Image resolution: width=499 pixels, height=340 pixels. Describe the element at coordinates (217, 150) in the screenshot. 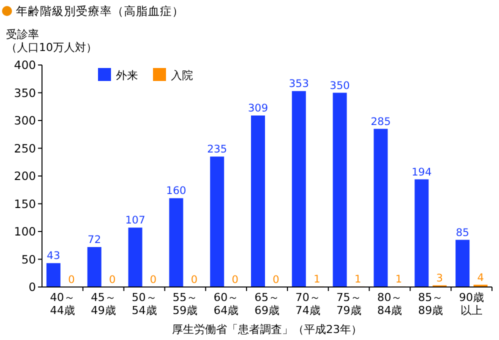

I see `data-label: 235` at that location.